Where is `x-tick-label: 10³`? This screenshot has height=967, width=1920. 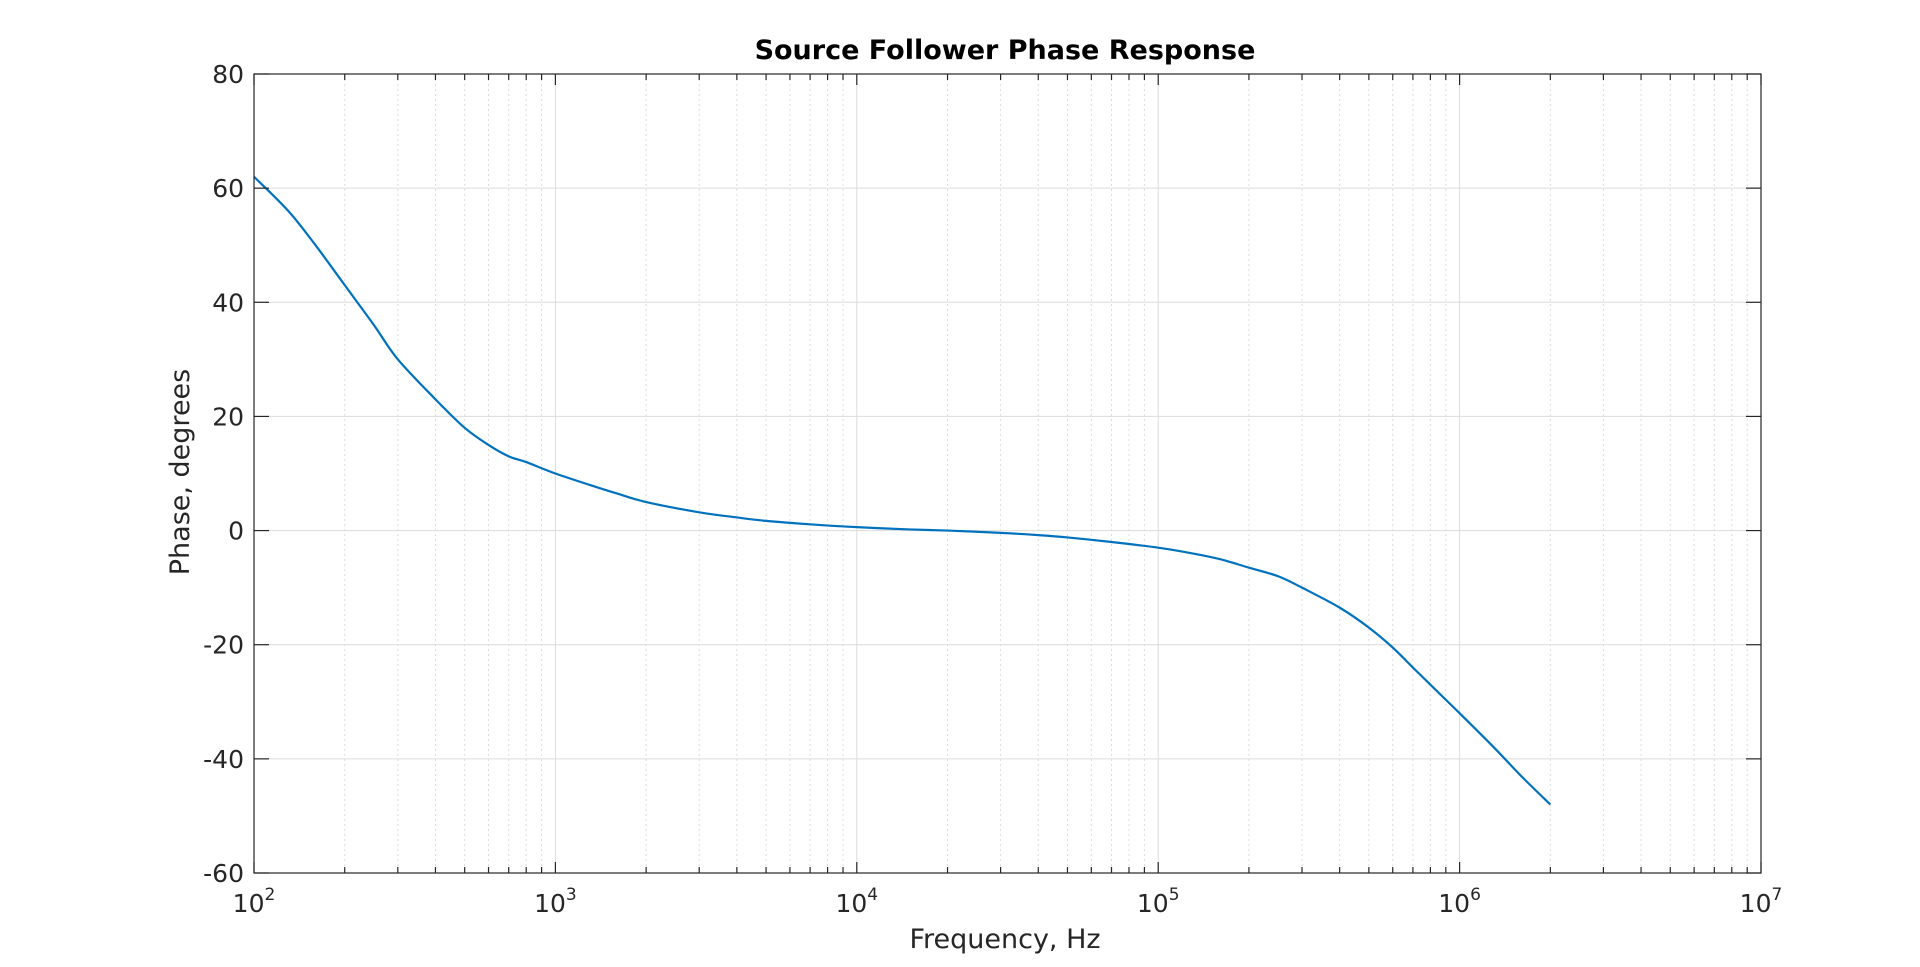 x-tick-label: 10³ is located at coordinates (555, 901).